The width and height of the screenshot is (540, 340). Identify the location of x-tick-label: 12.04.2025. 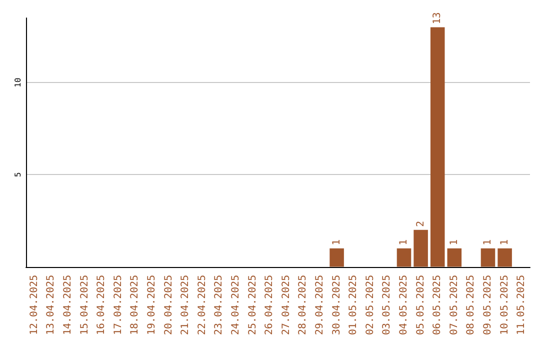
(34, 305).